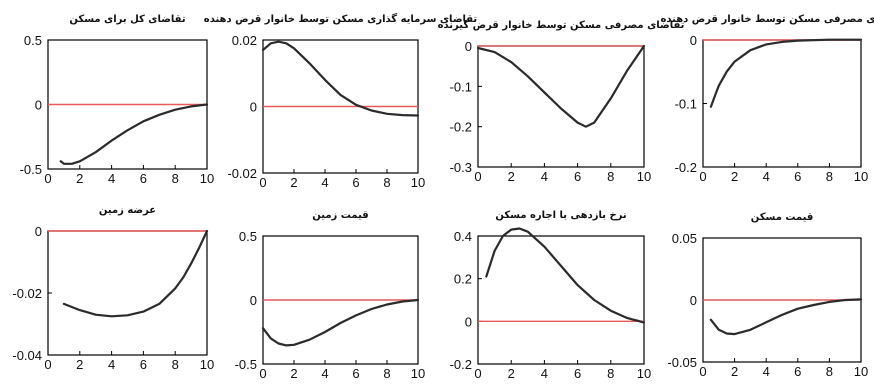 The image size is (874, 385). What do you see at coordinates (463, 236) in the screenshot?
I see `y-tick-label: 0.4` at bounding box center [463, 236].